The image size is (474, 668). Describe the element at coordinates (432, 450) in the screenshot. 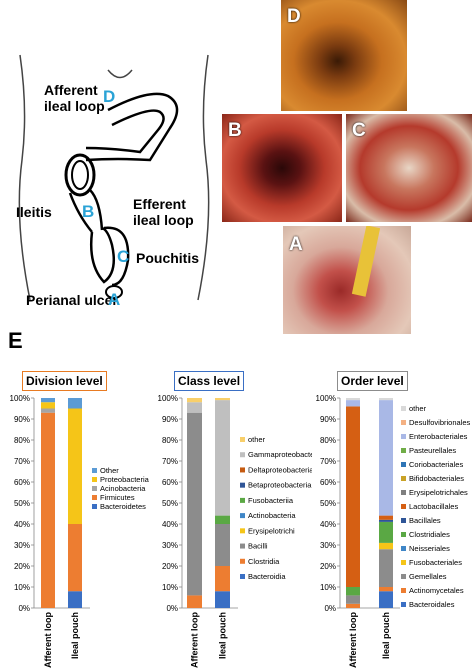

I see `legend-entry-pasteurellales: Pasteurellales` at that location.